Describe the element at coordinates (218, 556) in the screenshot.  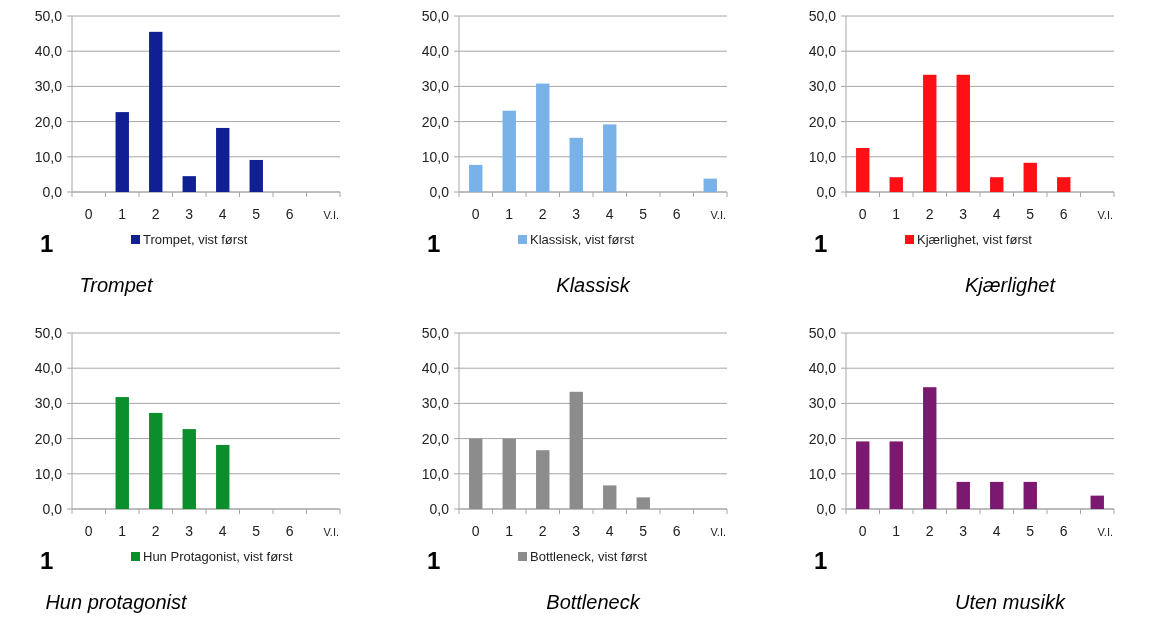
I see `legend-label: Hun Protagonist, vist først` at that location.